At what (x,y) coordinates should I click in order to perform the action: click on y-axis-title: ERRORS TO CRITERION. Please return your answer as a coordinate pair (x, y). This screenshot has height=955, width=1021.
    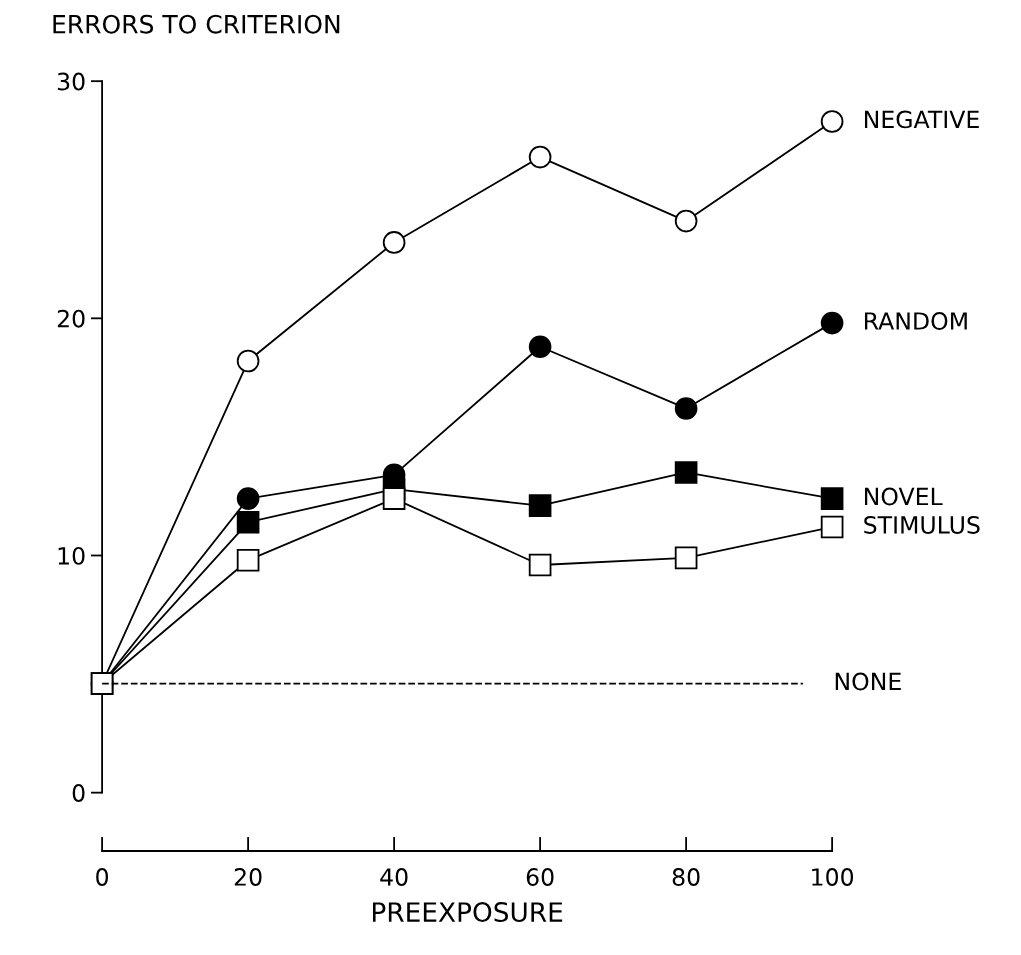
    Looking at the image, I should click on (196, 24).